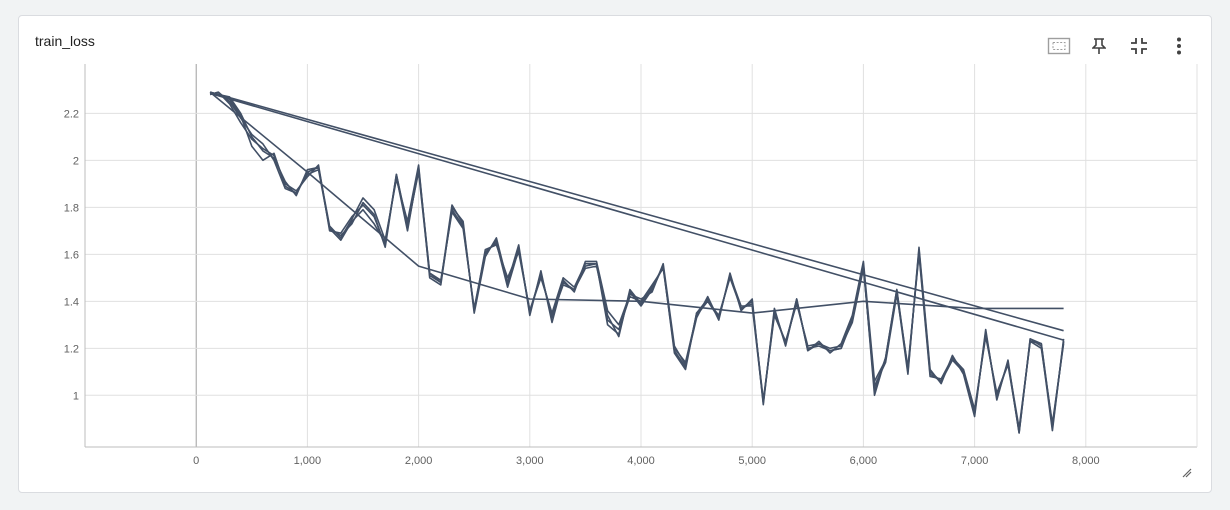  I want to click on fit-domain-icon, so click(1059, 46).